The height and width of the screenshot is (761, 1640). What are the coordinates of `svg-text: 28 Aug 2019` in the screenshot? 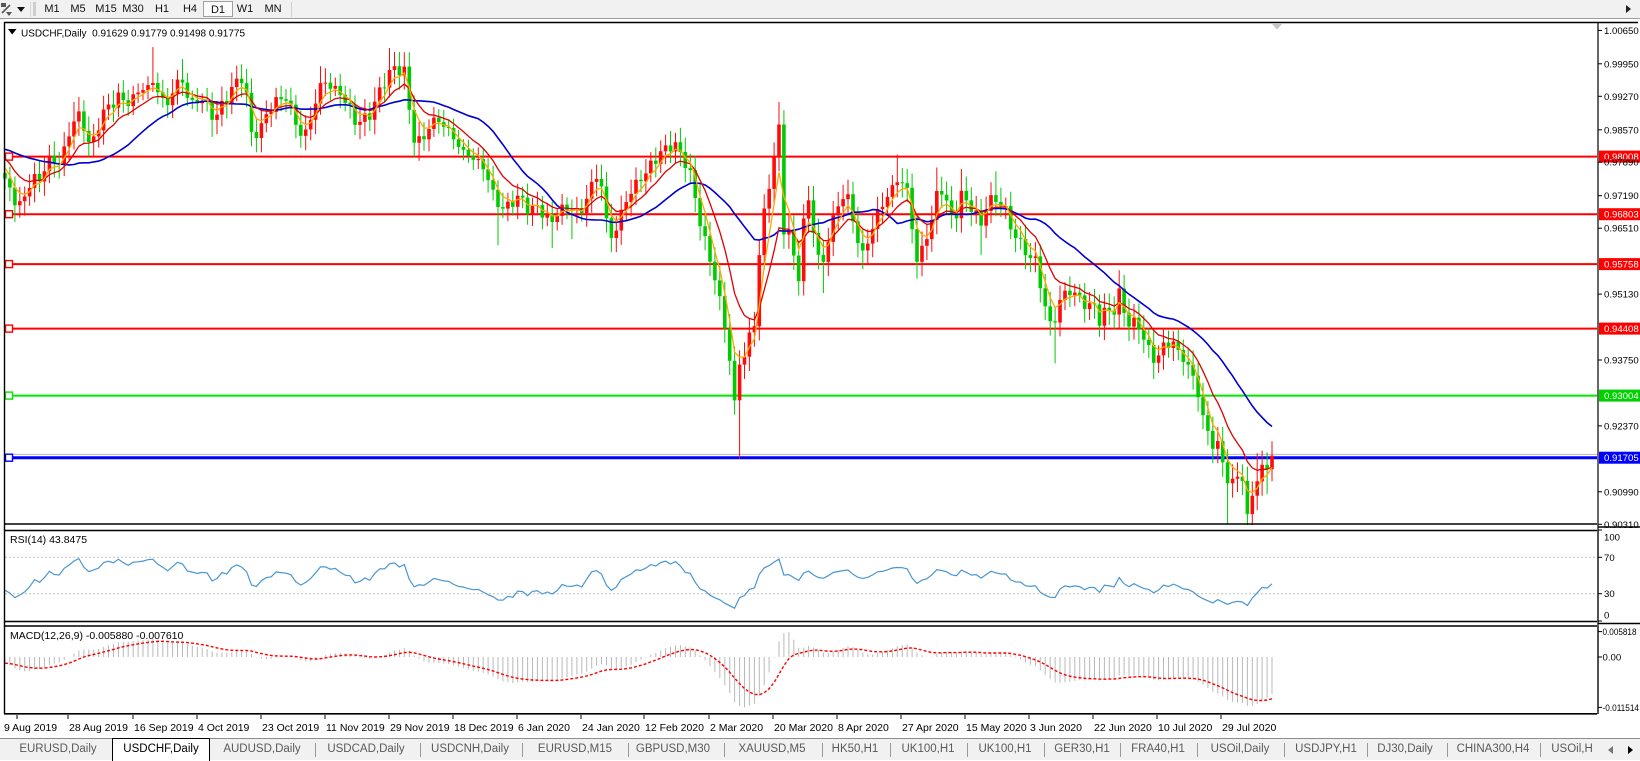 It's located at (98, 728).